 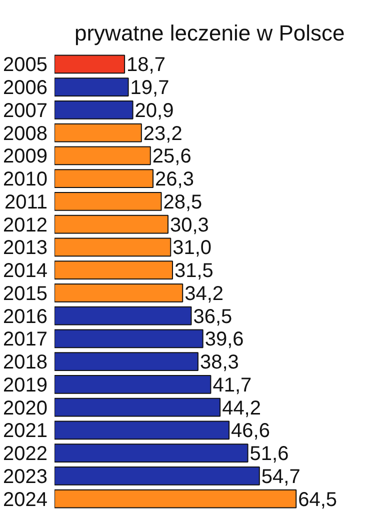 What do you see at coordinates (280, 477) in the screenshot?
I see `data-label: 54,7` at bounding box center [280, 477].